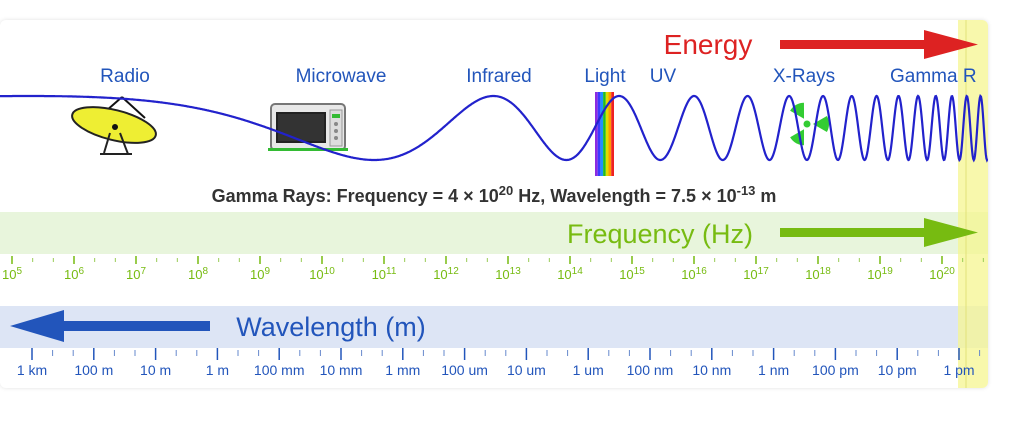 Image resolution: width=1024 pixels, height=439 pixels. Describe the element at coordinates (308, 127) in the screenshot. I see `microwave-icon` at that location.